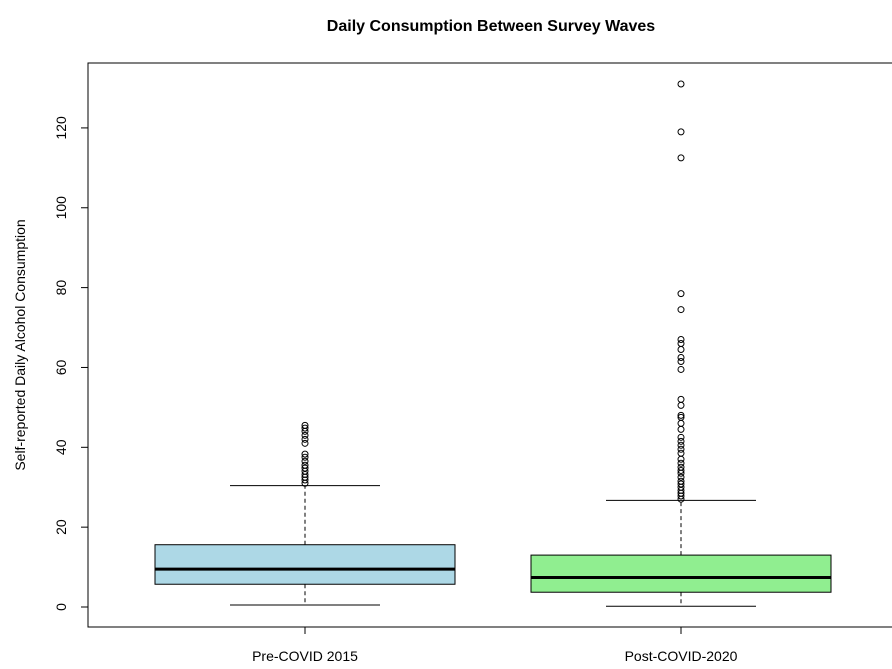  I want to click on y-tick-label: 100, so click(61, 208).